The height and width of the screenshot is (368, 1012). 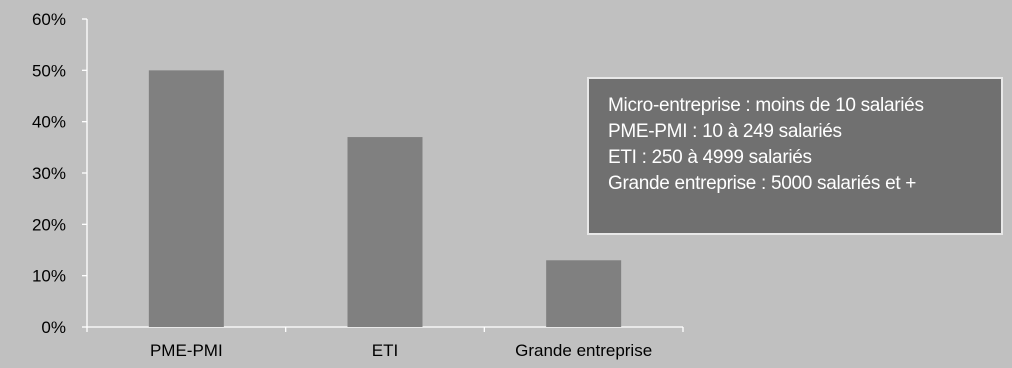 I want to click on note-line-micro: Micro-entreprise : moins de 10 salariés, so click(x=804, y=106).